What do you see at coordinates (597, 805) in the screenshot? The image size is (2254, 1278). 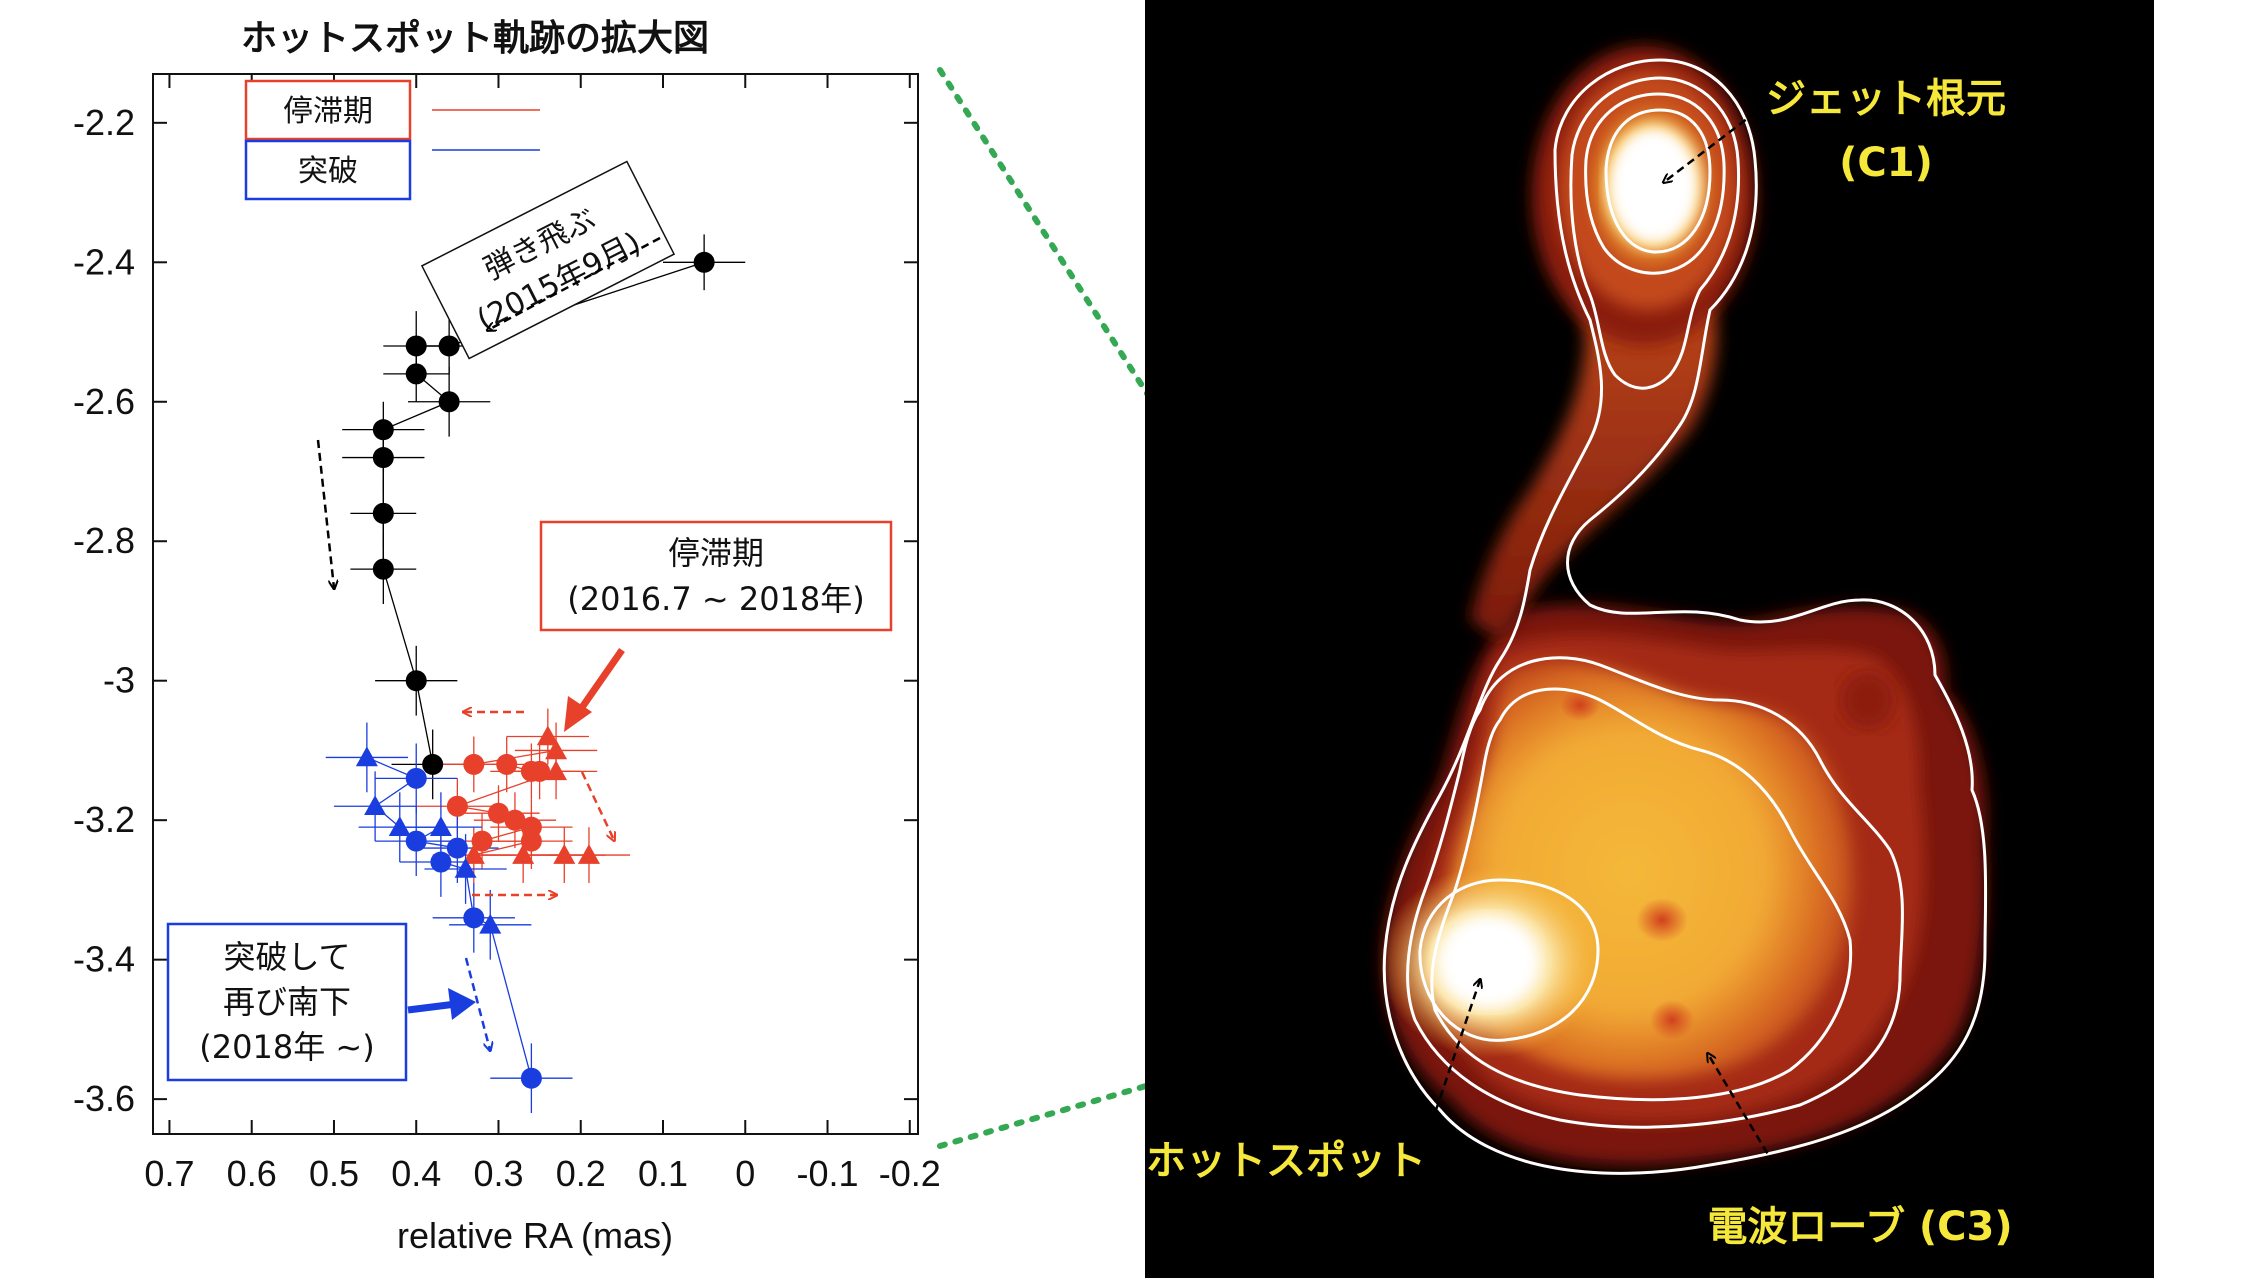 I see `arrow-red-down` at bounding box center [597, 805].